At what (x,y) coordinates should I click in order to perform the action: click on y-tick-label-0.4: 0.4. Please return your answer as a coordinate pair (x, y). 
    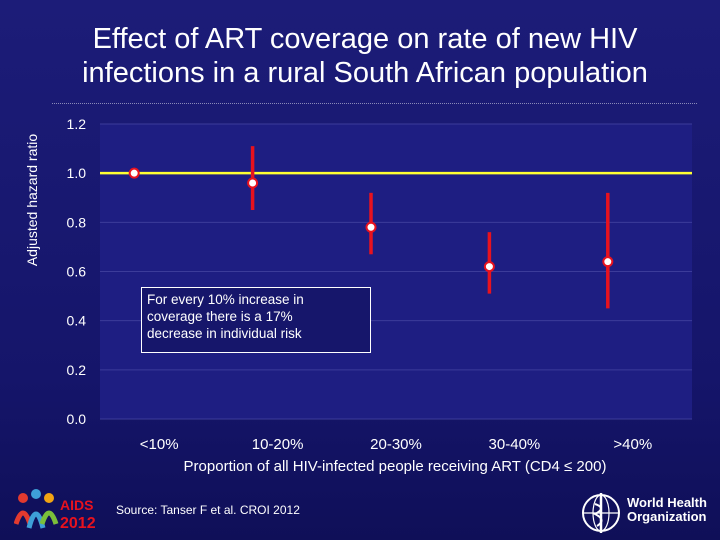
    Looking at the image, I should click on (77, 321).